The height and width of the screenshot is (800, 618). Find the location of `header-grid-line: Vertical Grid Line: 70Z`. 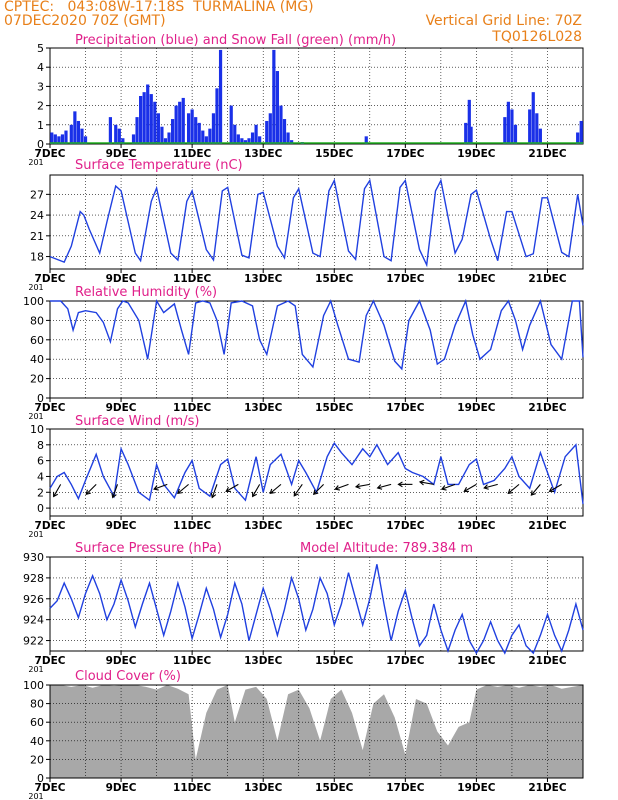

header-grid-line: Vertical Grid Line: 70Z is located at coordinates (503, 21).